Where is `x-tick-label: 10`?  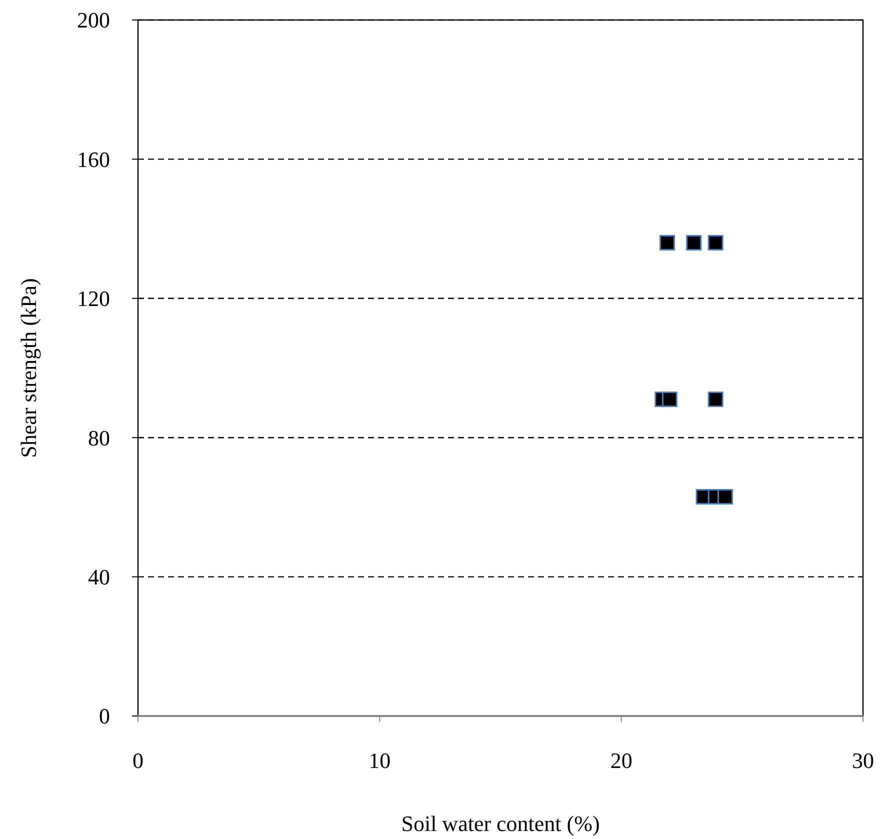 x-tick-label: 10 is located at coordinates (379, 760).